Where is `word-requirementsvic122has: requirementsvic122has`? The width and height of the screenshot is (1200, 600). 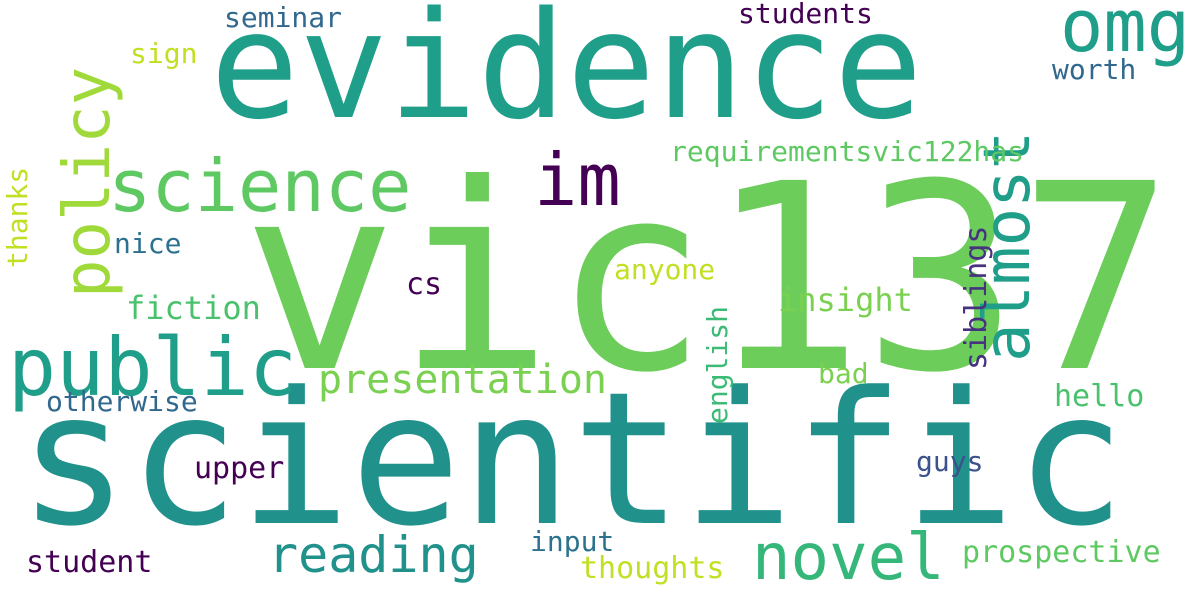 word-requirementsvic122has: requirementsvic122has is located at coordinates (847, 151).